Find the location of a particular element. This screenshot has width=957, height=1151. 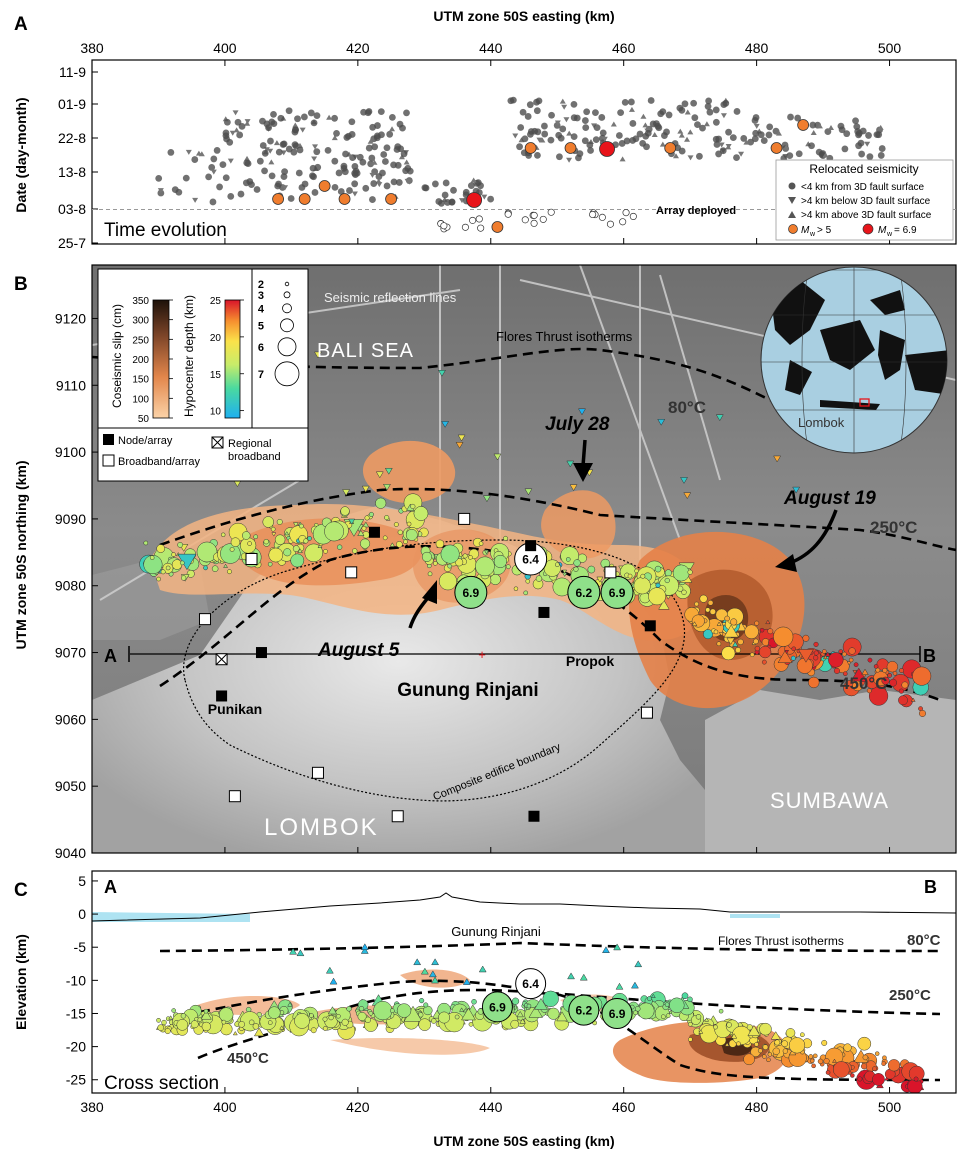

legend-mw5-sub: w is located at coordinates (812, 234).